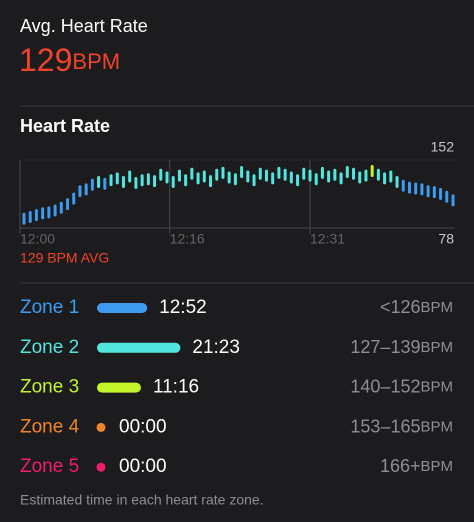  I want to click on avg-title: Avg. Heart Rate, so click(84, 26).